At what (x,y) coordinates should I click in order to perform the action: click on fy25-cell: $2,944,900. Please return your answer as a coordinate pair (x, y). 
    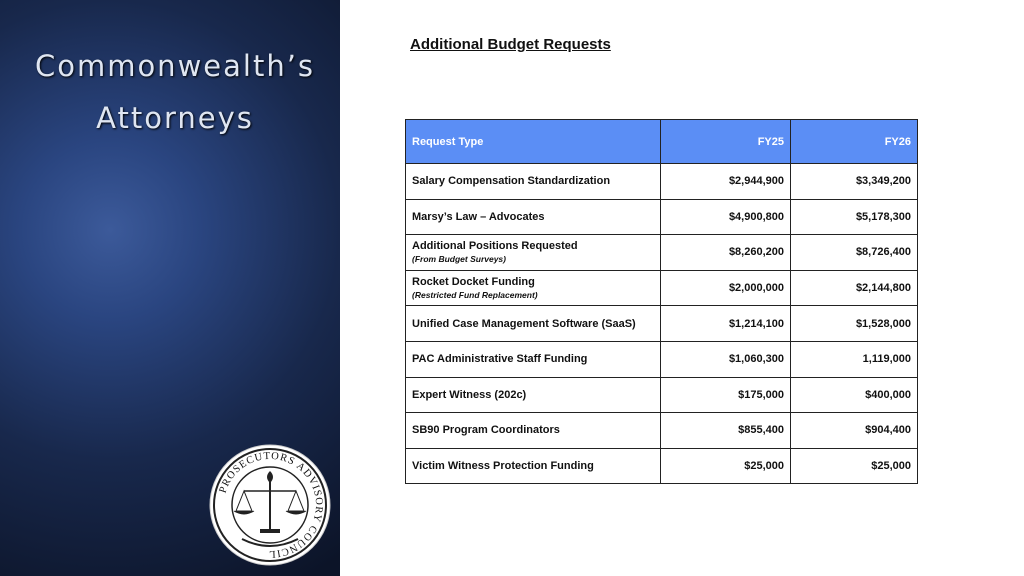
    Looking at the image, I should click on (725, 181).